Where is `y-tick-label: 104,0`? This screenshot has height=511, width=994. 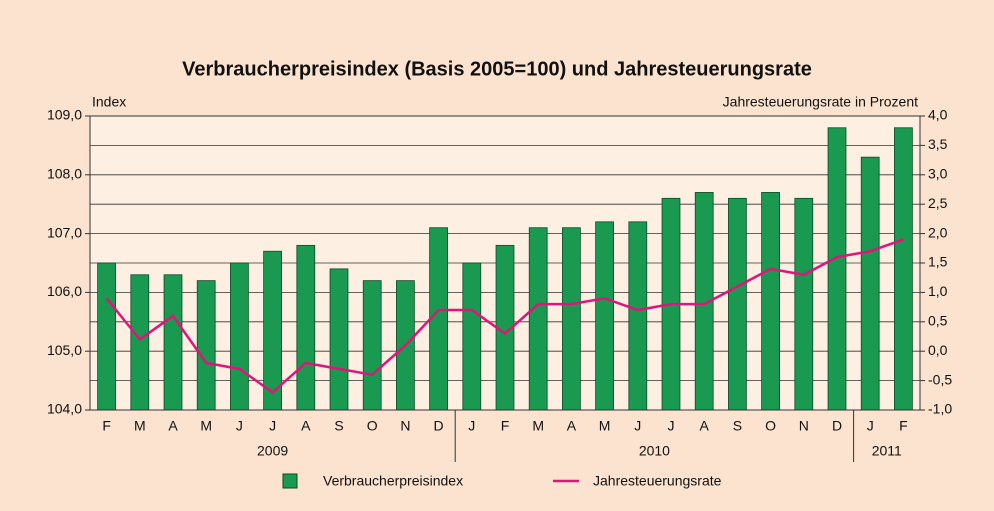
y-tick-label: 104,0 is located at coordinates (64, 409).